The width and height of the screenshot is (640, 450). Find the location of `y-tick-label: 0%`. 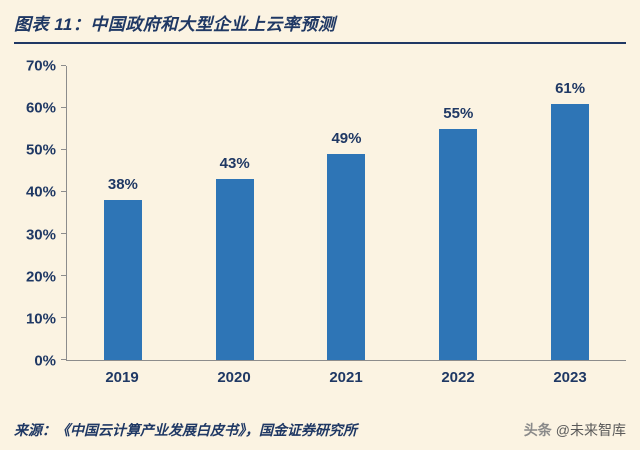

y-tick-label: 0% is located at coordinates (45, 361).